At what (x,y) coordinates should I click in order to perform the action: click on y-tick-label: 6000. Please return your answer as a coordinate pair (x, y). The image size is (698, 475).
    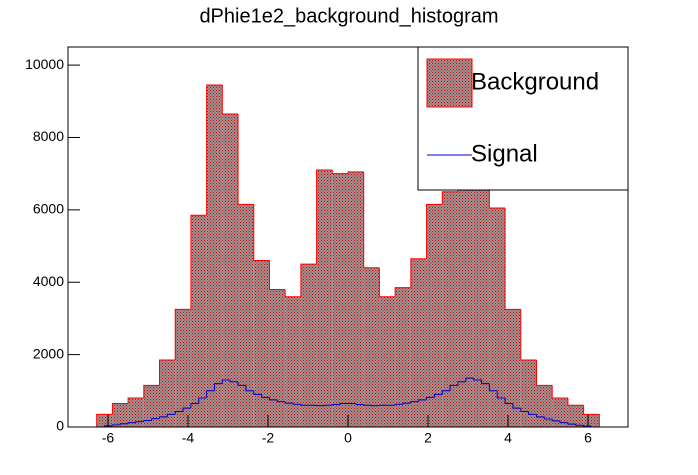
    Looking at the image, I should click on (48, 209).